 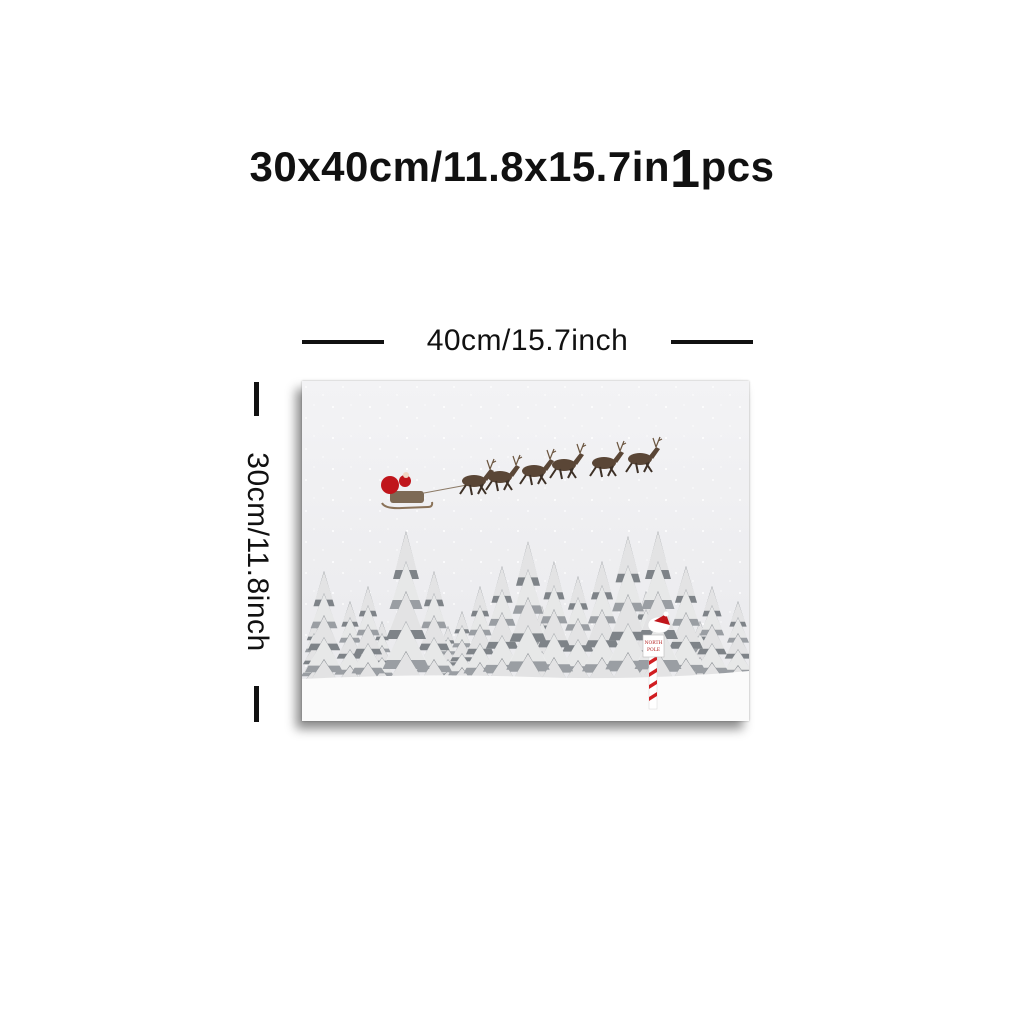 I want to click on sign-text-north: NORTH, so click(x=654, y=643).